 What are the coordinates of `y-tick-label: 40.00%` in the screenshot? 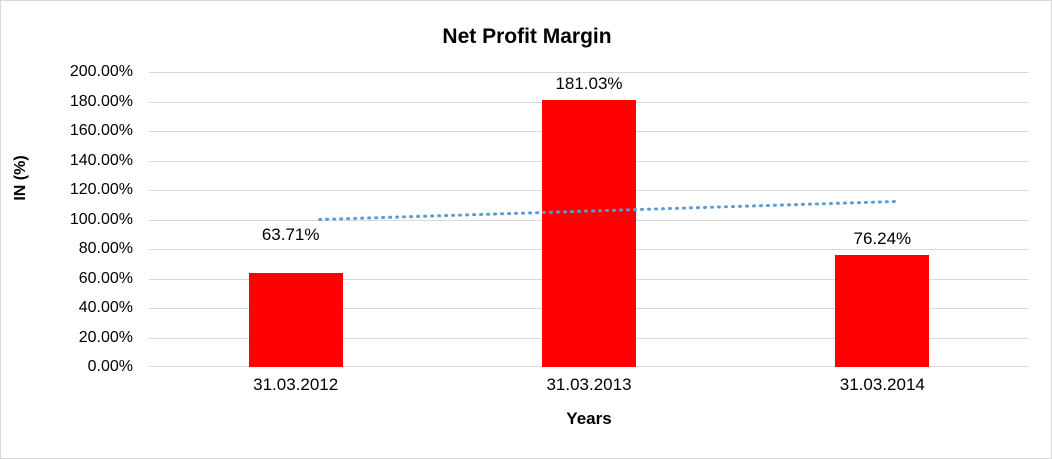 It's located at (105, 307).